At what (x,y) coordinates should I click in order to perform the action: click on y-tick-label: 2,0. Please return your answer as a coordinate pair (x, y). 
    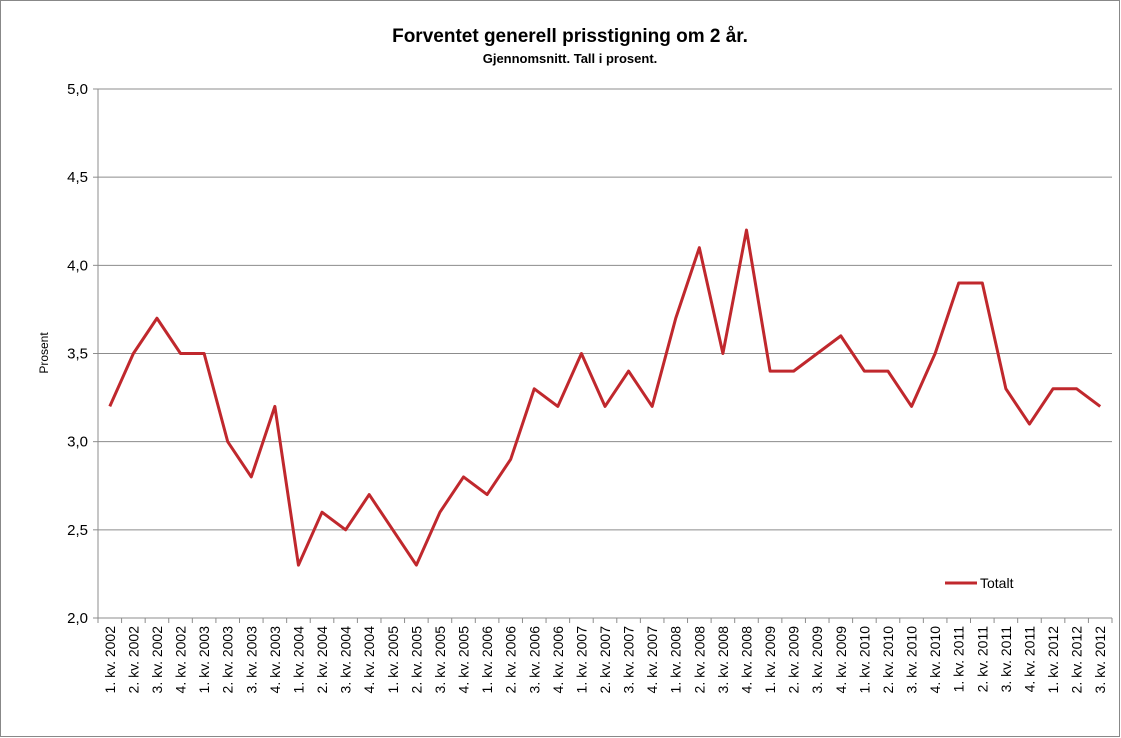
    Looking at the image, I should click on (77, 618).